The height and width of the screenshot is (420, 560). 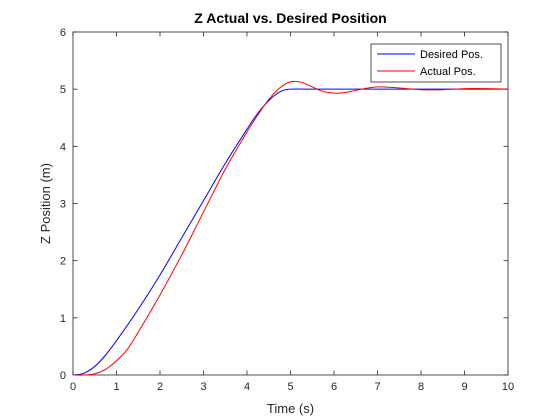 What do you see at coordinates (290, 18) in the screenshot?
I see `chart-title: Z Actual vs. Desired Position` at bounding box center [290, 18].